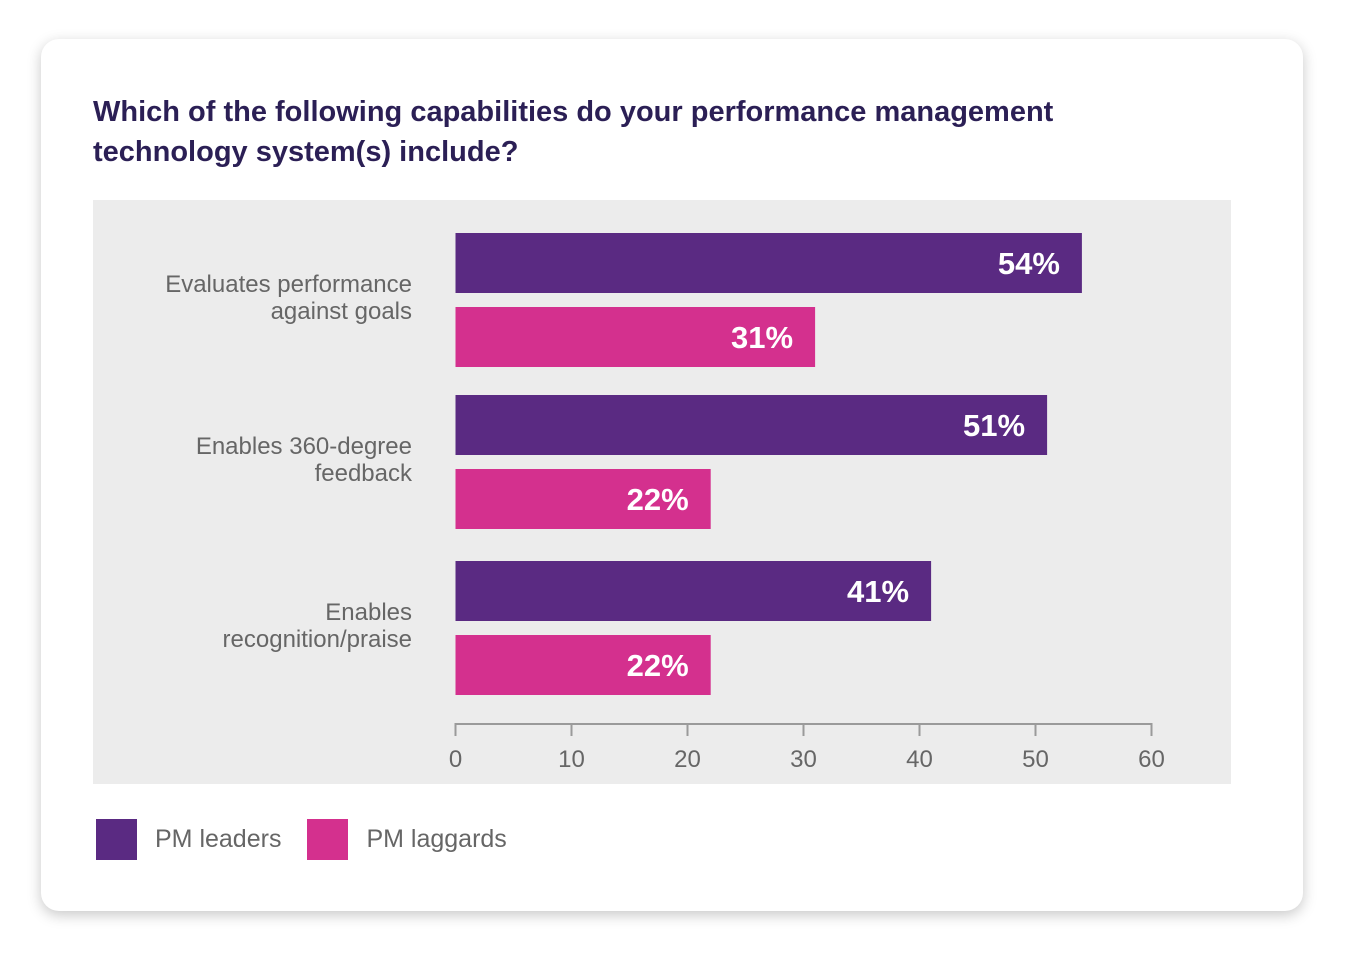 This screenshot has height=957, width=1349. What do you see at coordinates (341, 311) in the screenshot?
I see `category-label-0-line-1: against goals` at bounding box center [341, 311].